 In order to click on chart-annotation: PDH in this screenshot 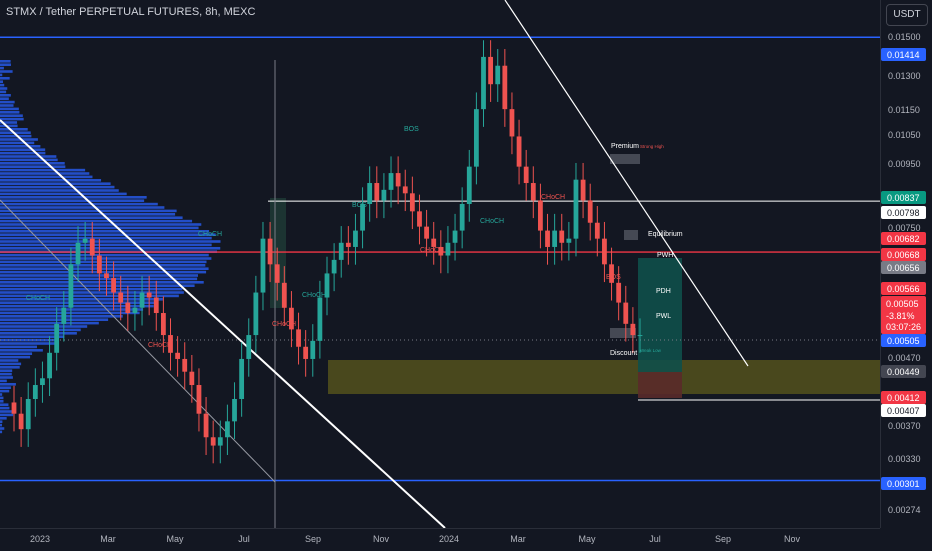, I will do `click(663, 291)`.